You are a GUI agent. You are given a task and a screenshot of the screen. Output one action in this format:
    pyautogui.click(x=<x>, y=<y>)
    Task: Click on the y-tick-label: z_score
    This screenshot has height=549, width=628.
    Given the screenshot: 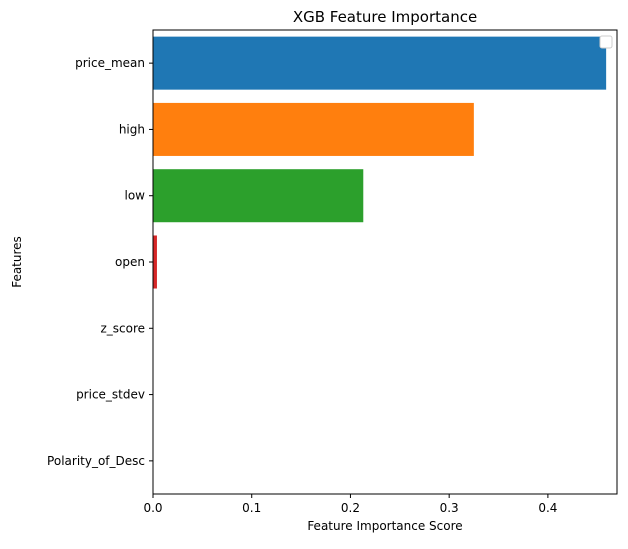 What is the action you would take?
    pyautogui.click(x=122, y=328)
    